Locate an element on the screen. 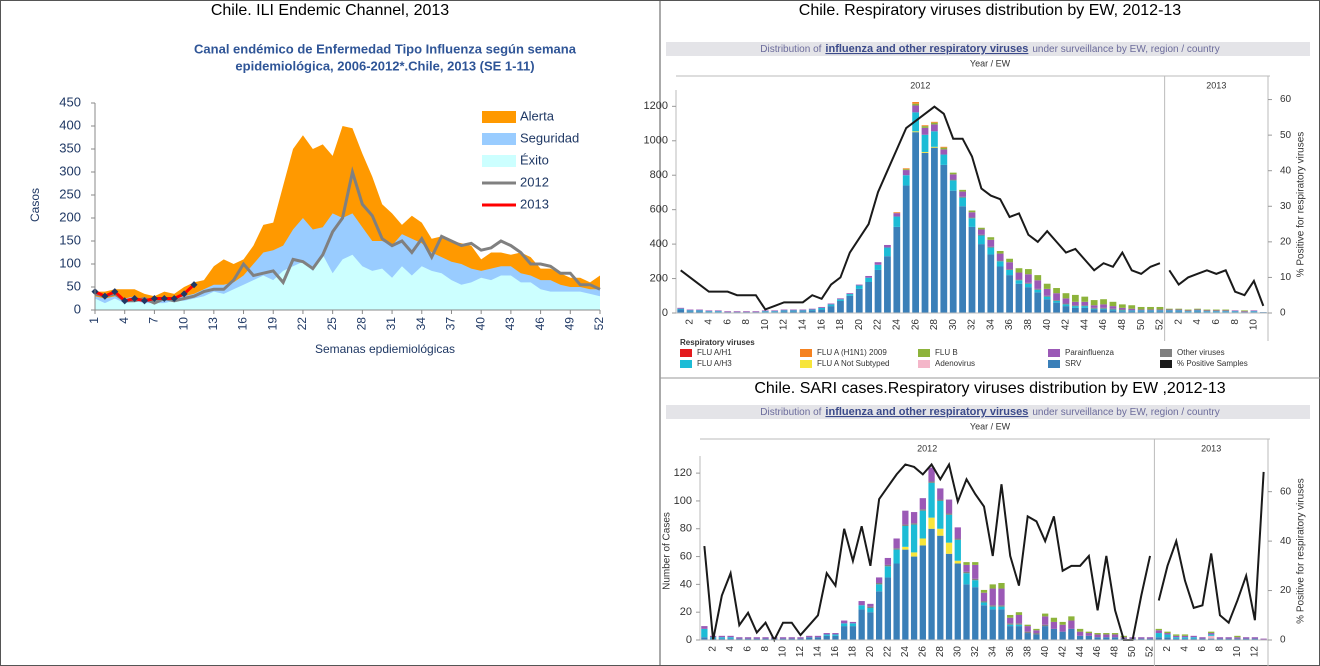  x-tick-label: 26 is located at coordinates (922, 652).